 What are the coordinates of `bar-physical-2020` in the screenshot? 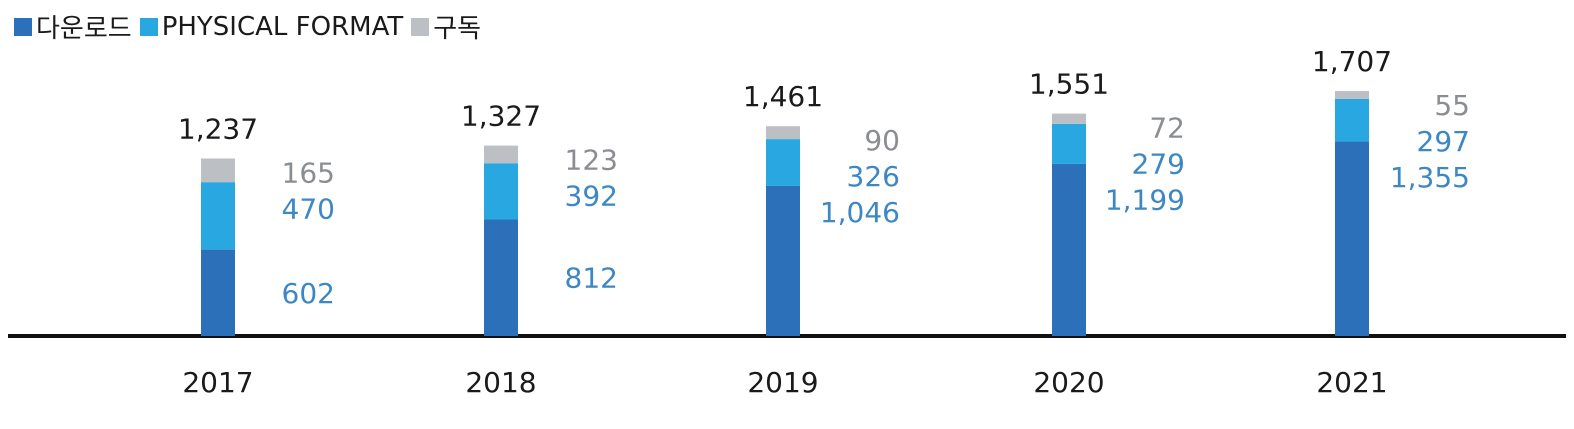 It's located at (1069, 143).